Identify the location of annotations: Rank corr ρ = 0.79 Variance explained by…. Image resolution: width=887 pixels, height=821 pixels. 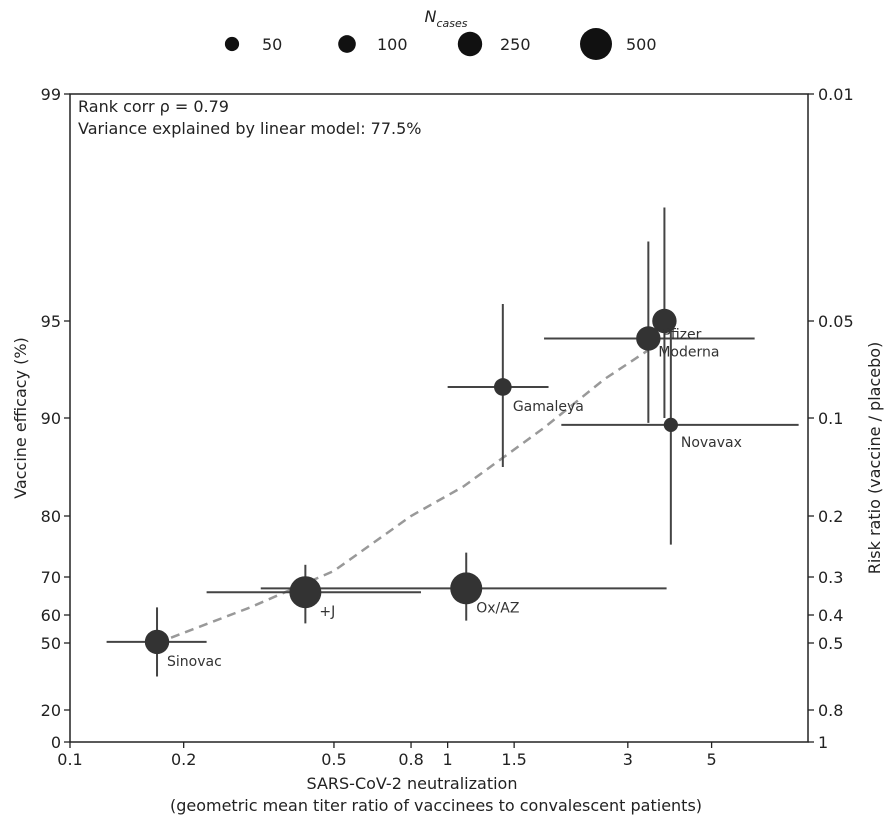
(250, 117).